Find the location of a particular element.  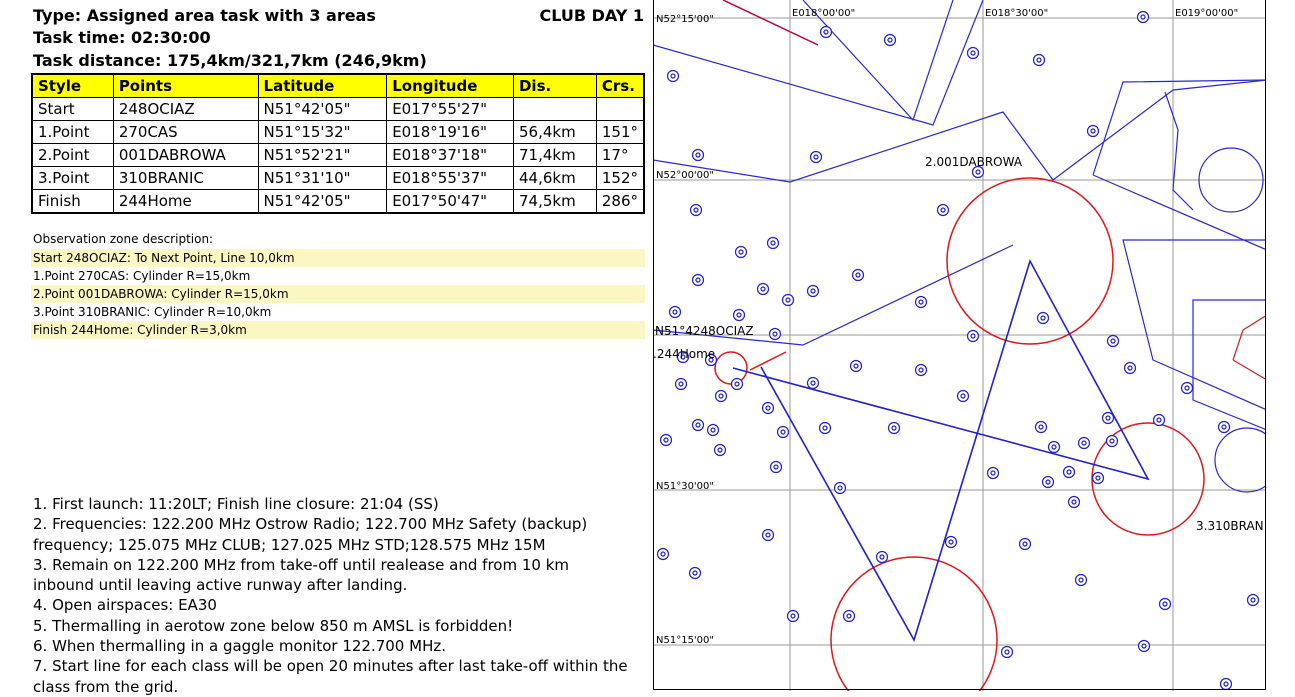

col-dis: Dis. is located at coordinates (554, 85).